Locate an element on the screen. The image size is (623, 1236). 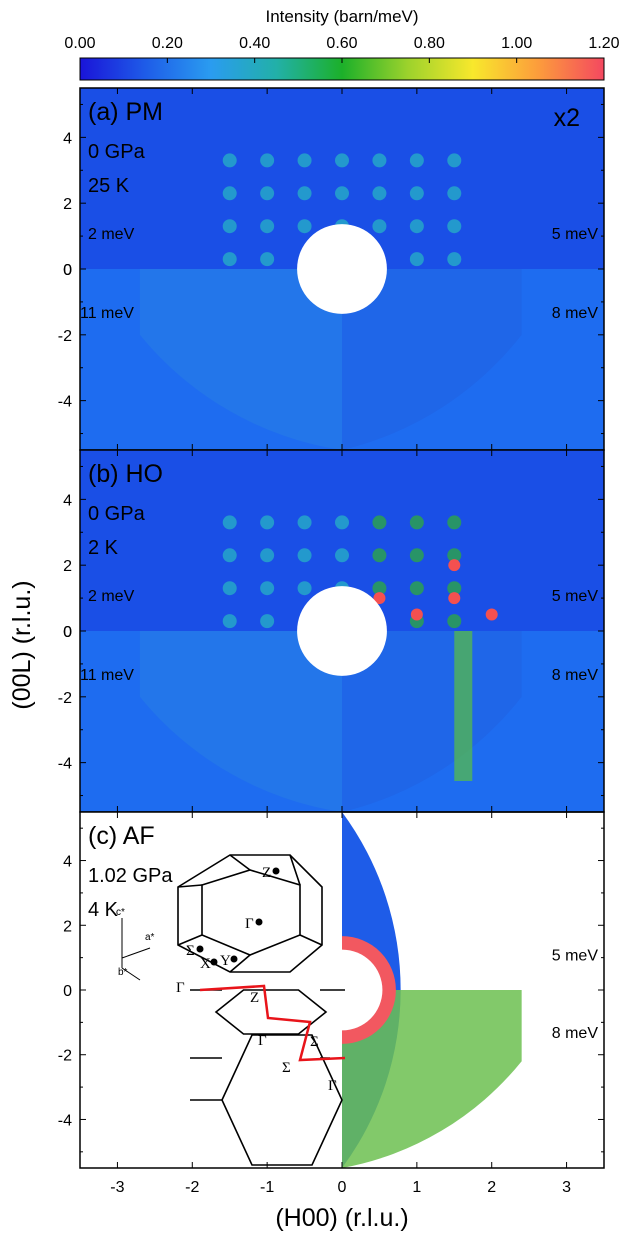
bz-point-label: X is located at coordinates (205, 964).